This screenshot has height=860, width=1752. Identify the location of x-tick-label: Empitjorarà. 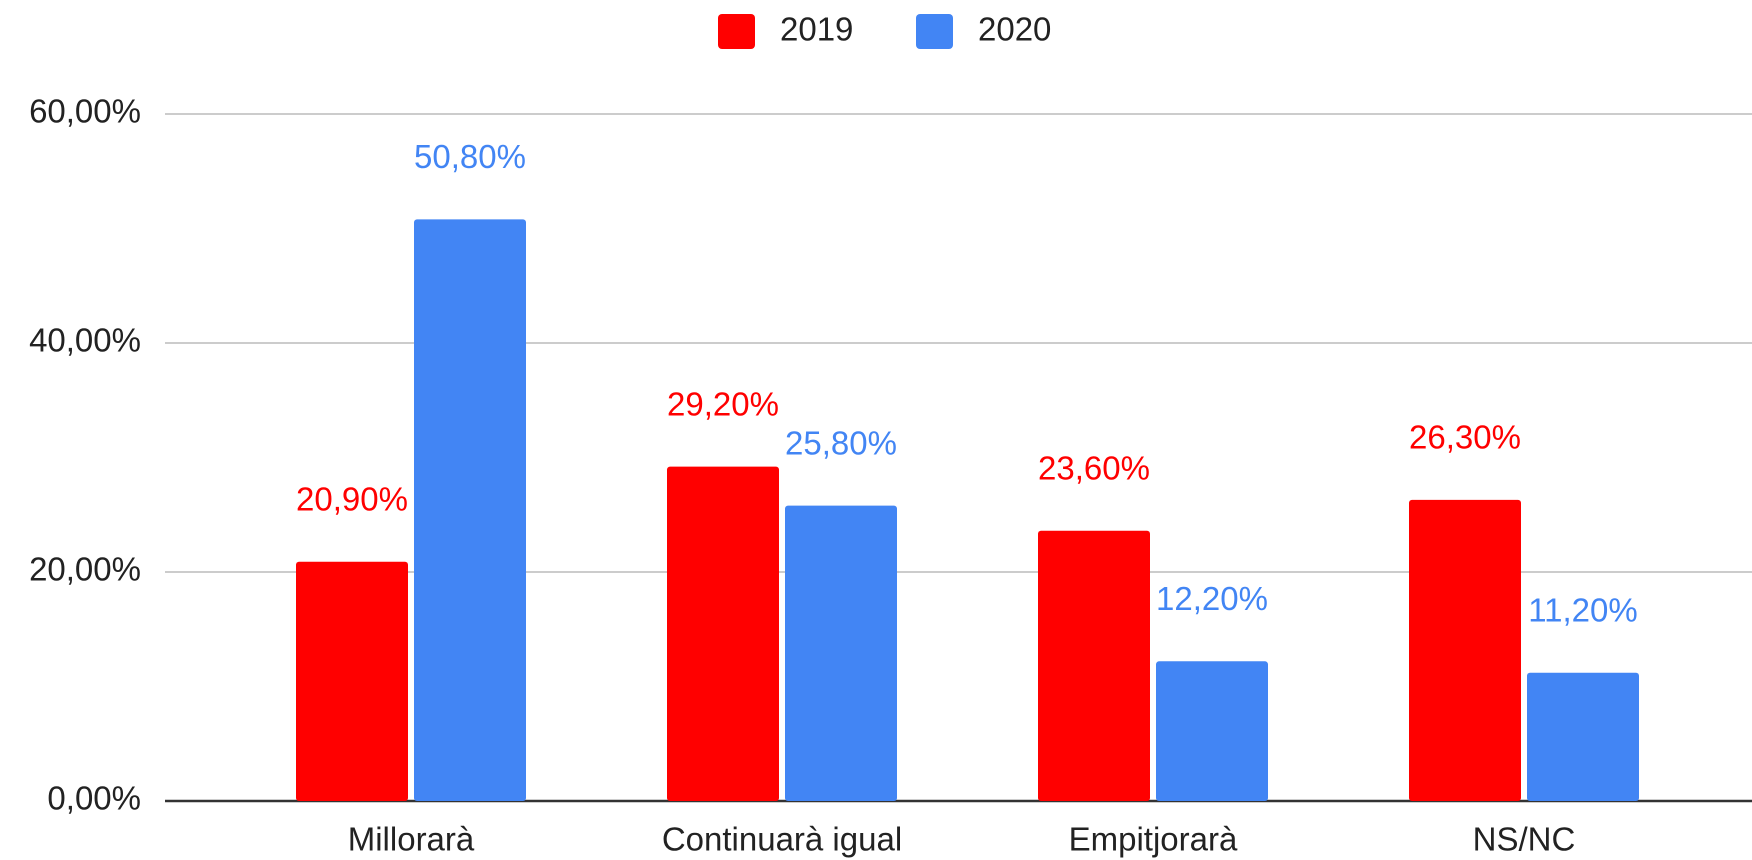
(1153, 839).